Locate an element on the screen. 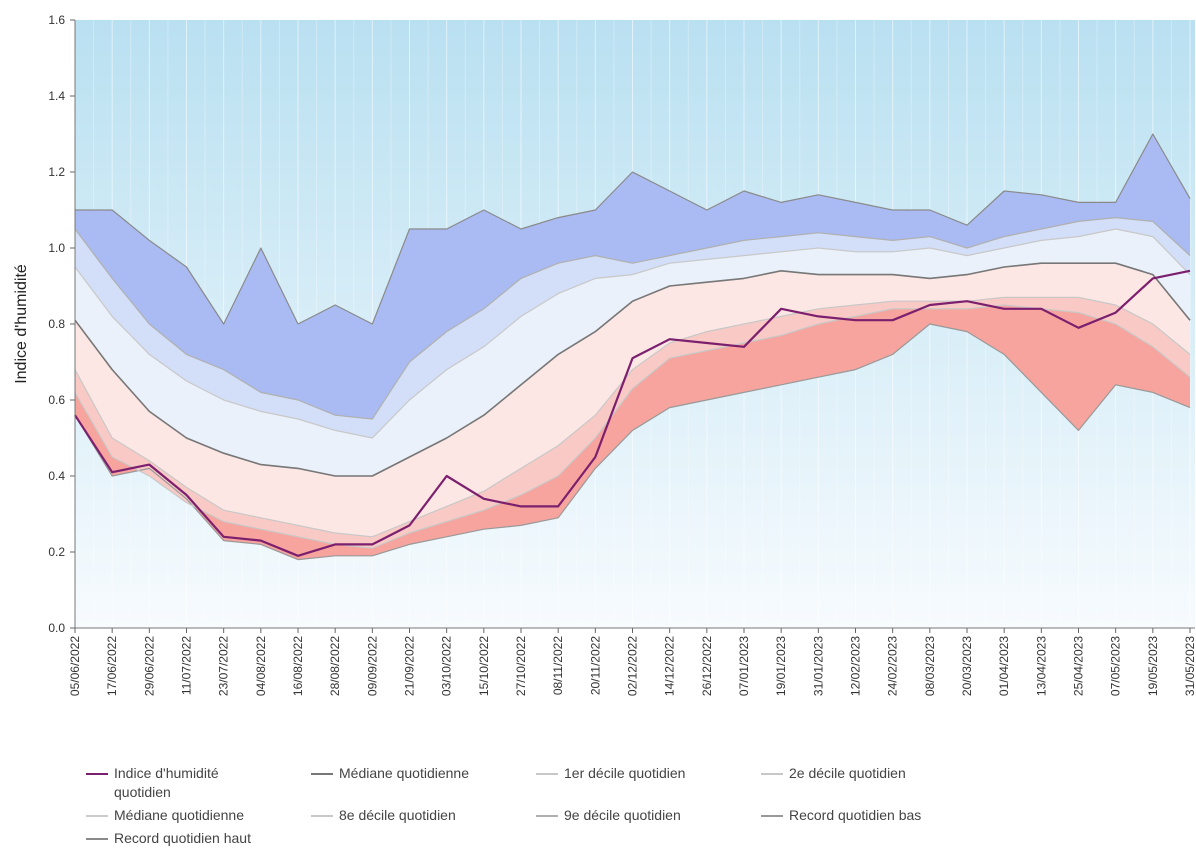 The height and width of the screenshot is (855, 1196). y-tick-label: 1.4 is located at coordinates (56, 96).